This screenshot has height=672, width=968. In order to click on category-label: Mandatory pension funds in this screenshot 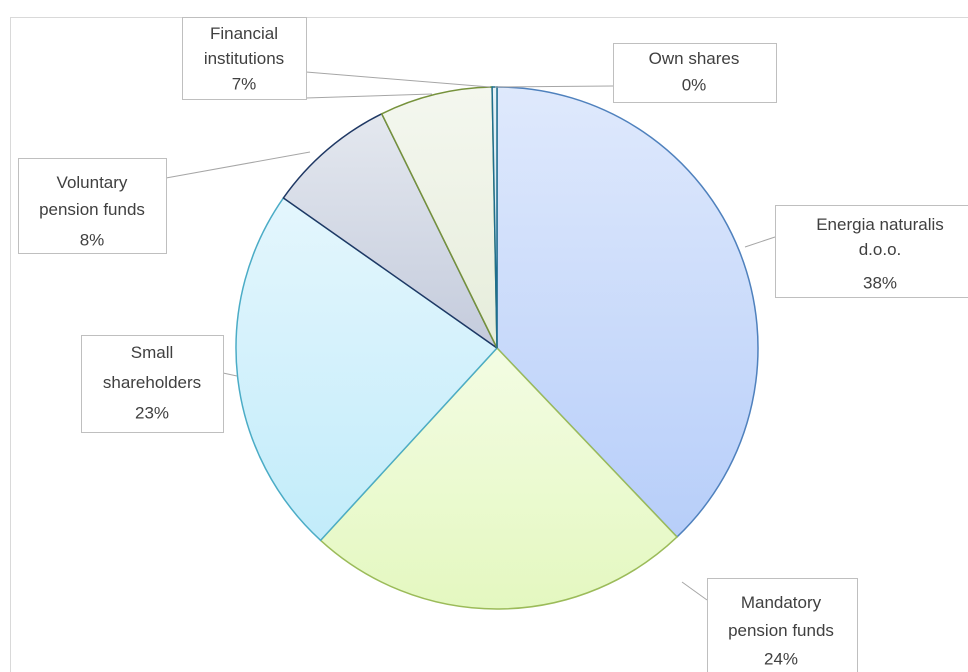, I will do `click(781, 616)`.